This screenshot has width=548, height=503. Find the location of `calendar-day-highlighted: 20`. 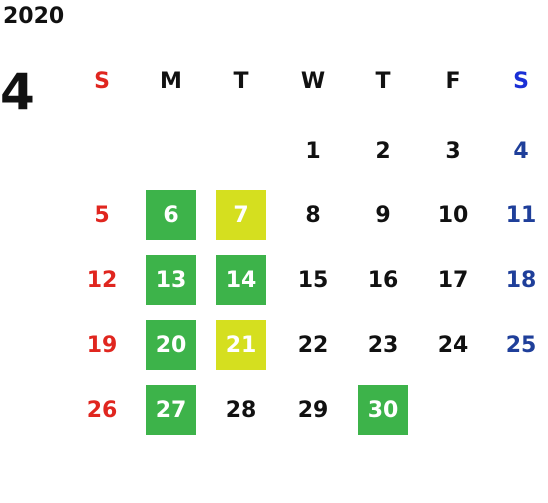

calendar-day-highlighted: 20 is located at coordinates (171, 345).